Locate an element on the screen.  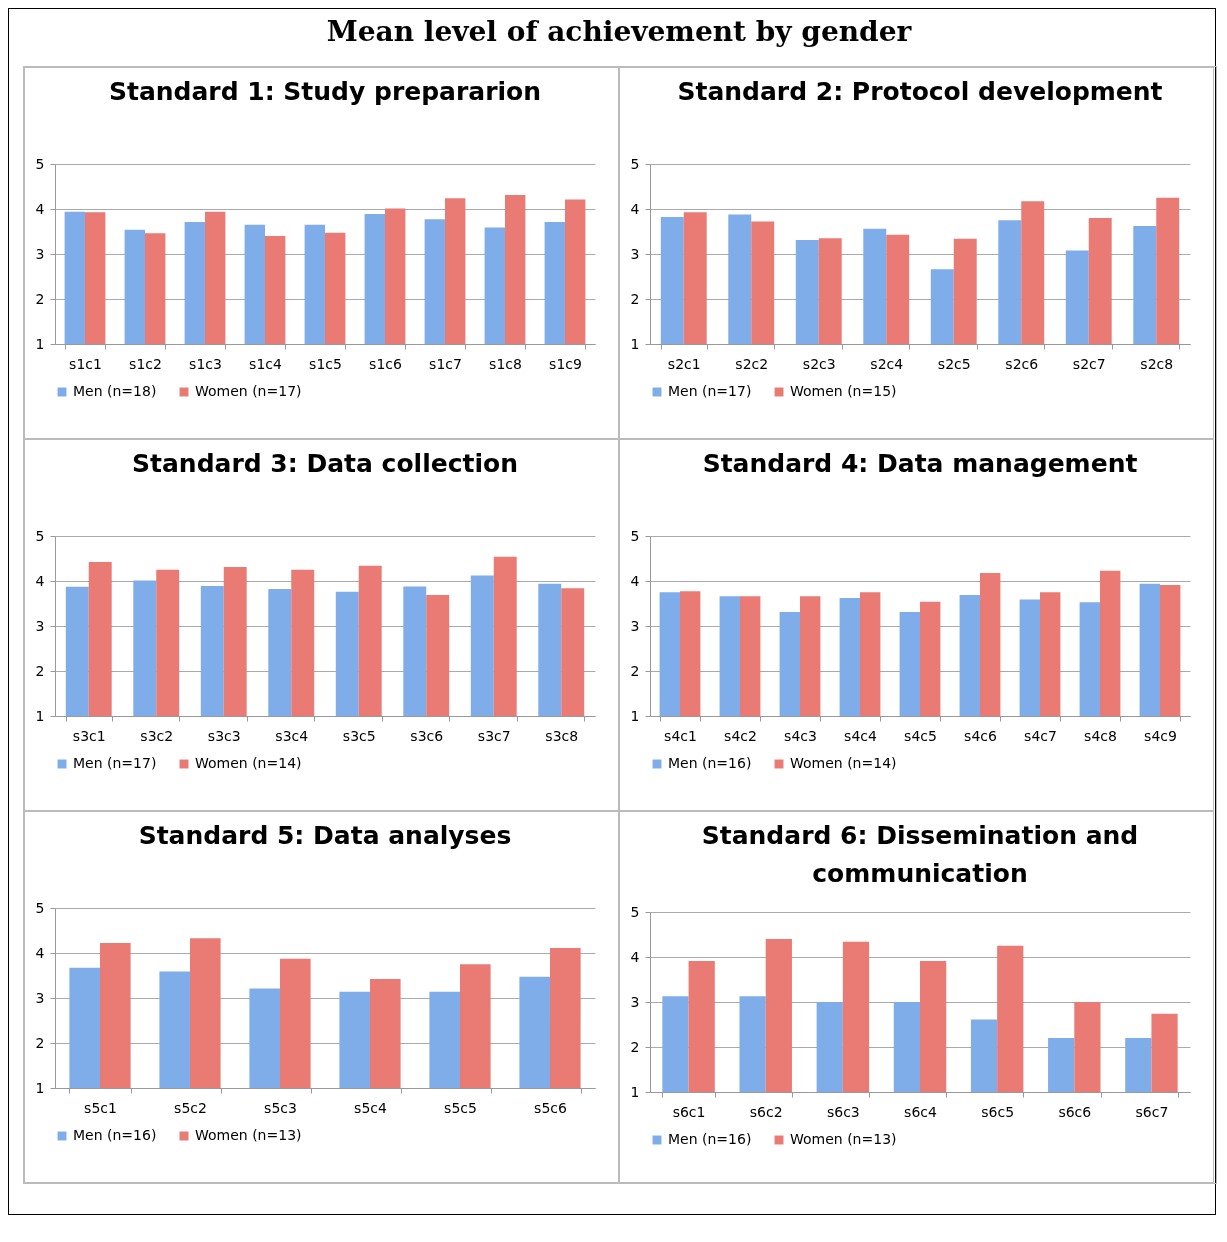
x-tick-label: s4c6 is located at coordinates (980, 735).